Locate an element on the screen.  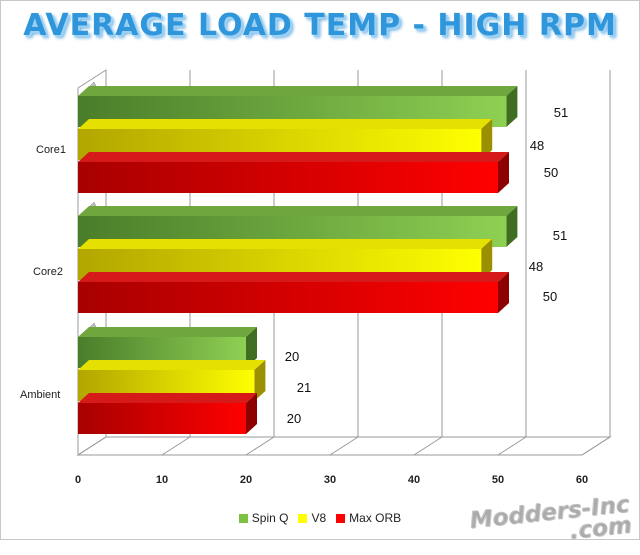
legend-item-spin-q: Spin Q is located at coordinates (263, 518).